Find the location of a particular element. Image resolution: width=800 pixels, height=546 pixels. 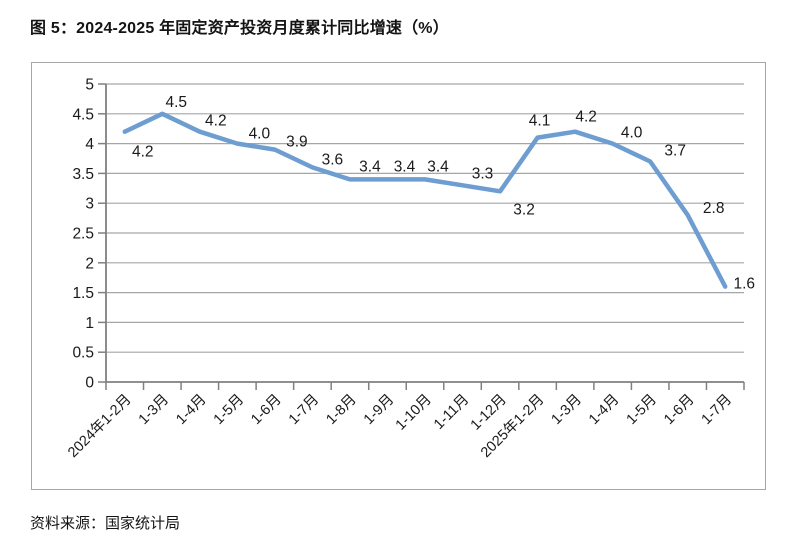

y-tick-label: 4 is located at coordinates (89, 144).